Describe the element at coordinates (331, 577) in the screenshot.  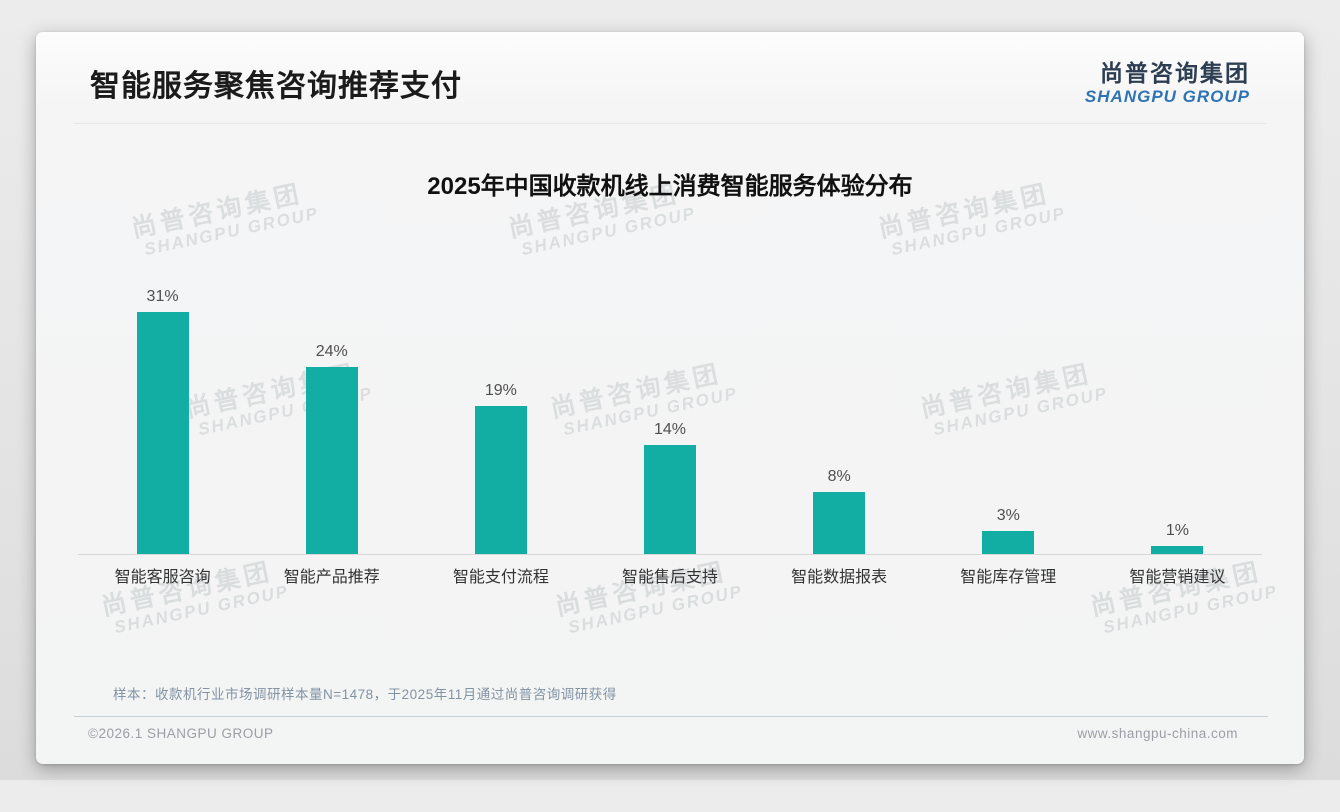
I see `category-label: 智能产品推荐` at that location.